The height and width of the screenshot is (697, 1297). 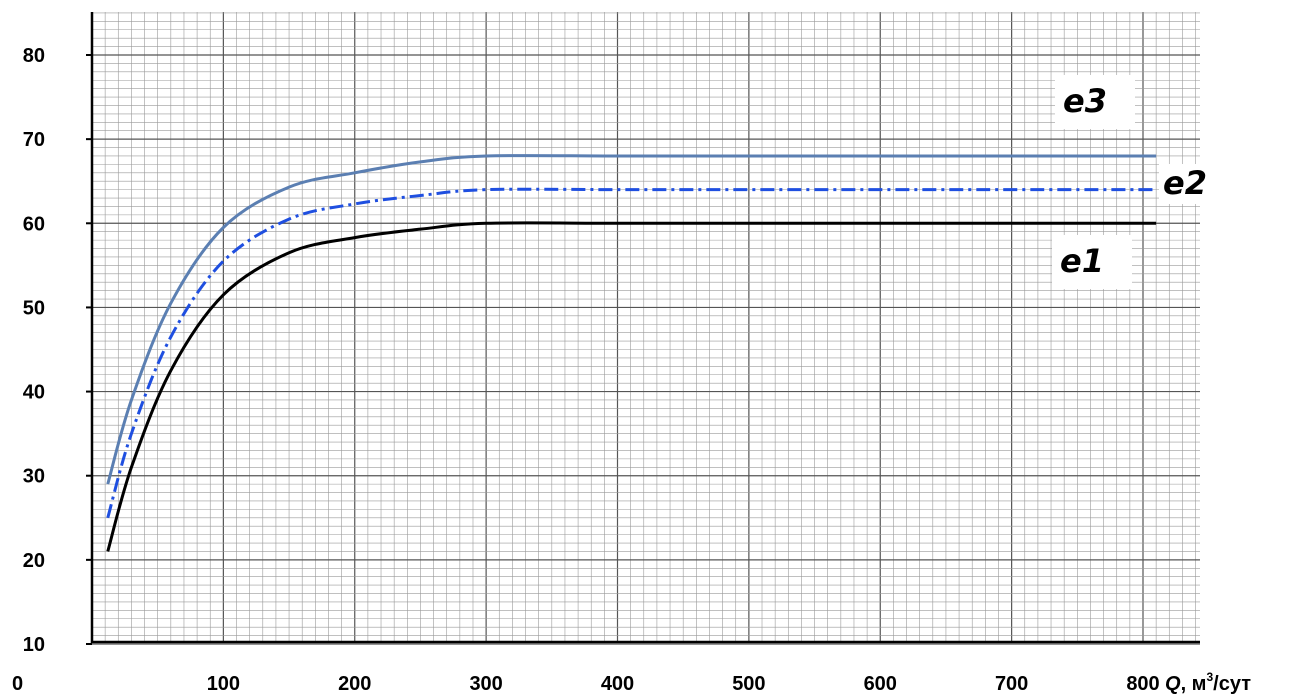 I want to click on x-axis-unit-tail: /сут, so click(x=1232, y=684).